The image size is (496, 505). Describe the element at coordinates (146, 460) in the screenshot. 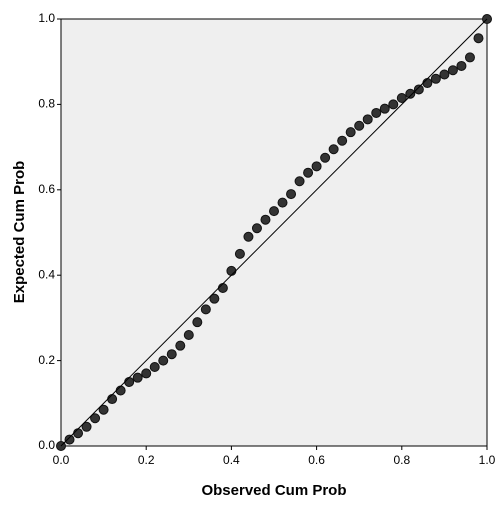

I see `x-tick-label: 0.2` at that location.